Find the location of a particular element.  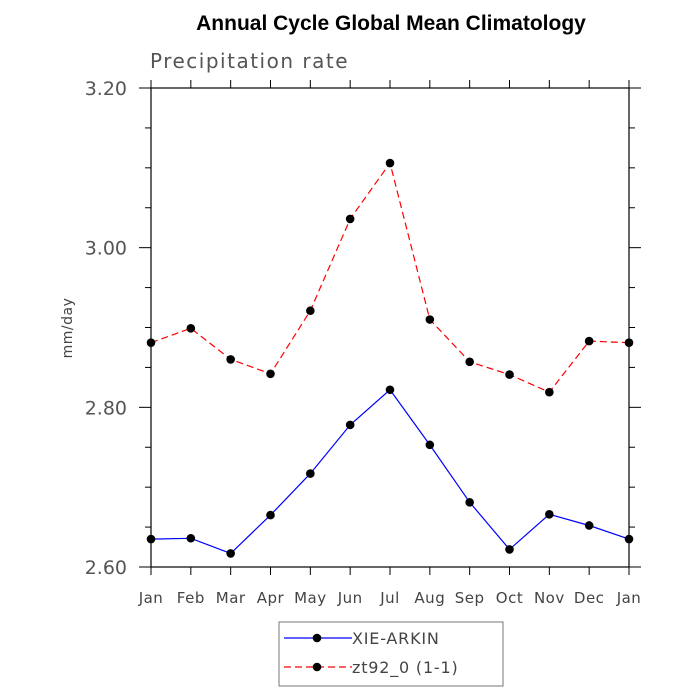

x-tick-label: Jul is located at coordinates (389, 598).